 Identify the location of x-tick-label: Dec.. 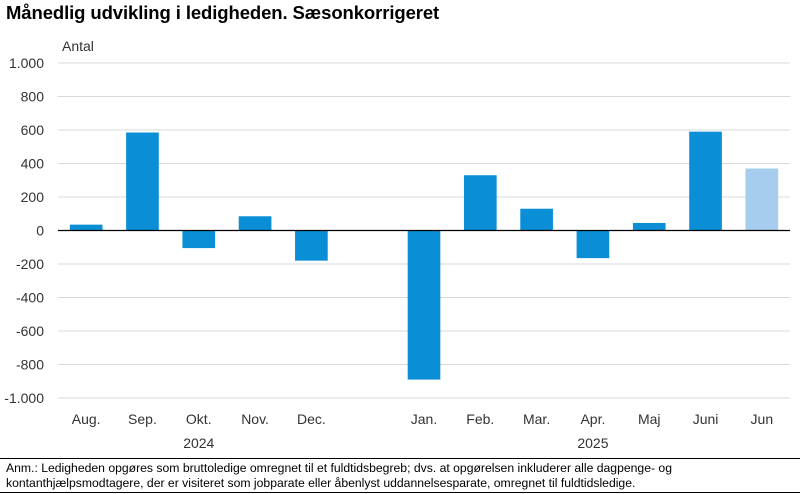
(311, 419).